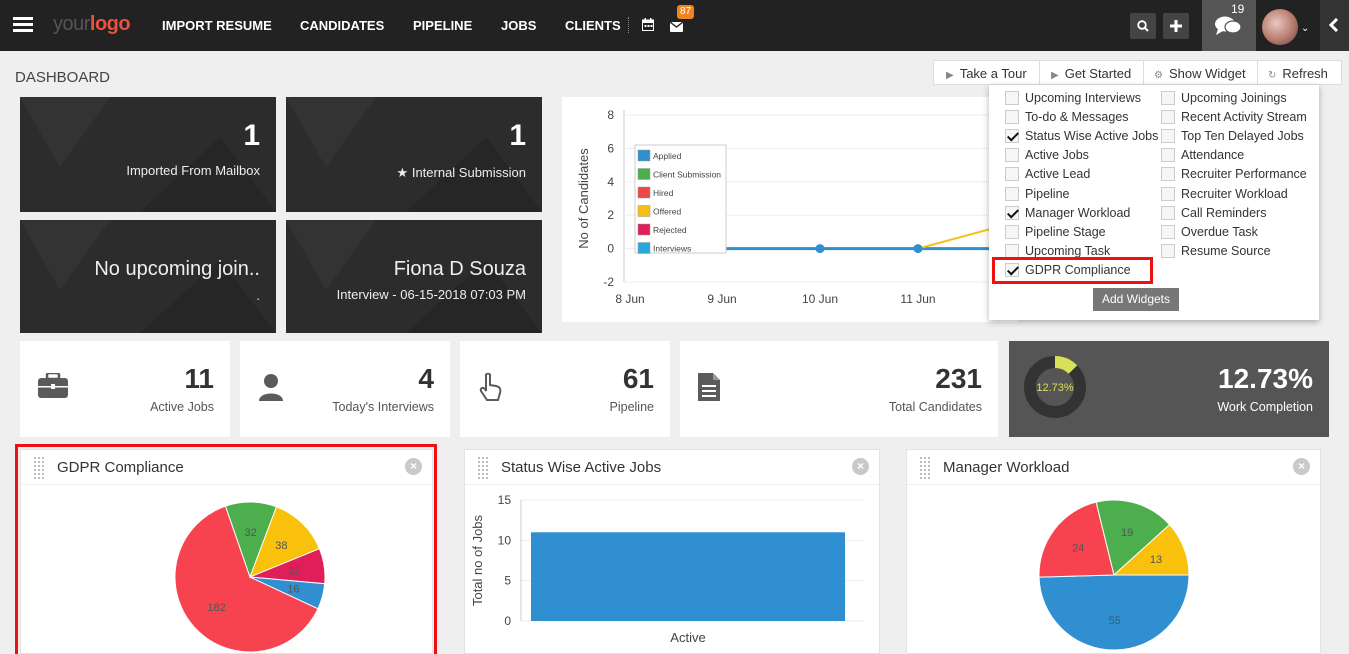 This screenshot has height=654, width=1349. Describe the element at coordinates (1047, 193) in the screenshot. I see `widget-option-label: Pipeline` at that location.